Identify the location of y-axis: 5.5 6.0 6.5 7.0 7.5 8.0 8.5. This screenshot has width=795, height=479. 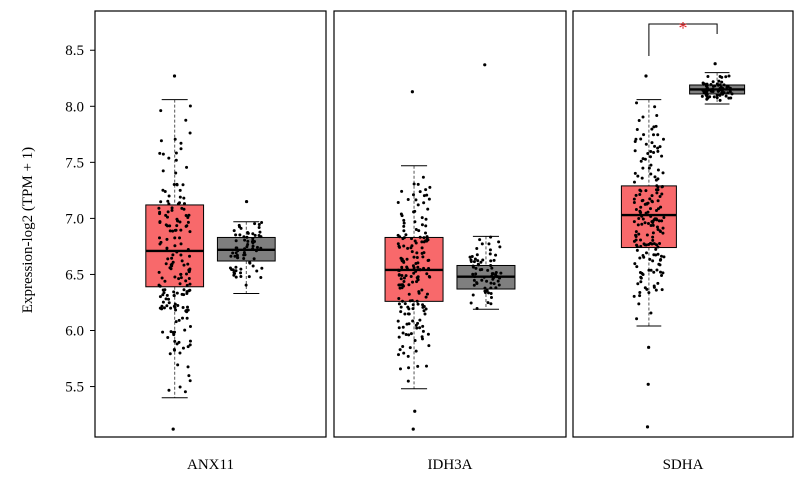
(80, 219).